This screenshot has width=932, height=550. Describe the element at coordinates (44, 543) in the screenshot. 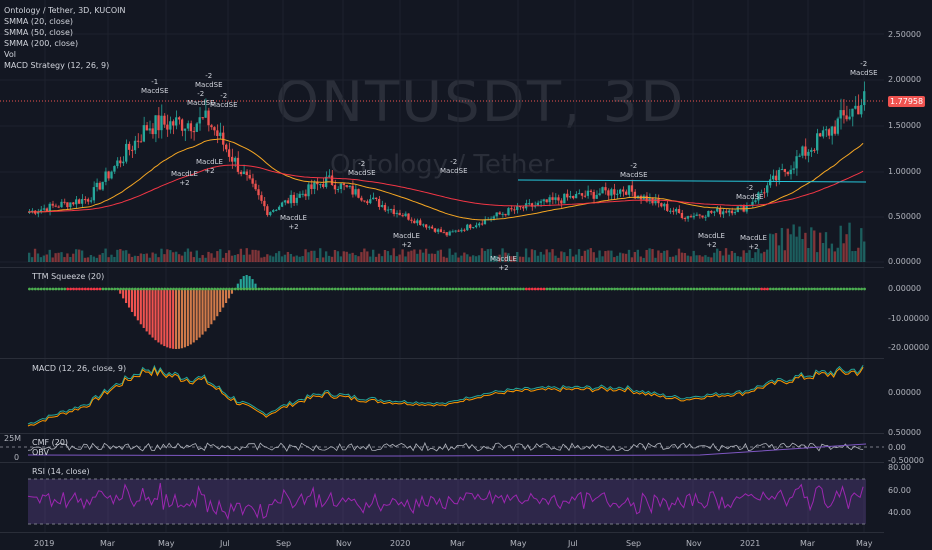

I see `time-tick: 2019` at that location.